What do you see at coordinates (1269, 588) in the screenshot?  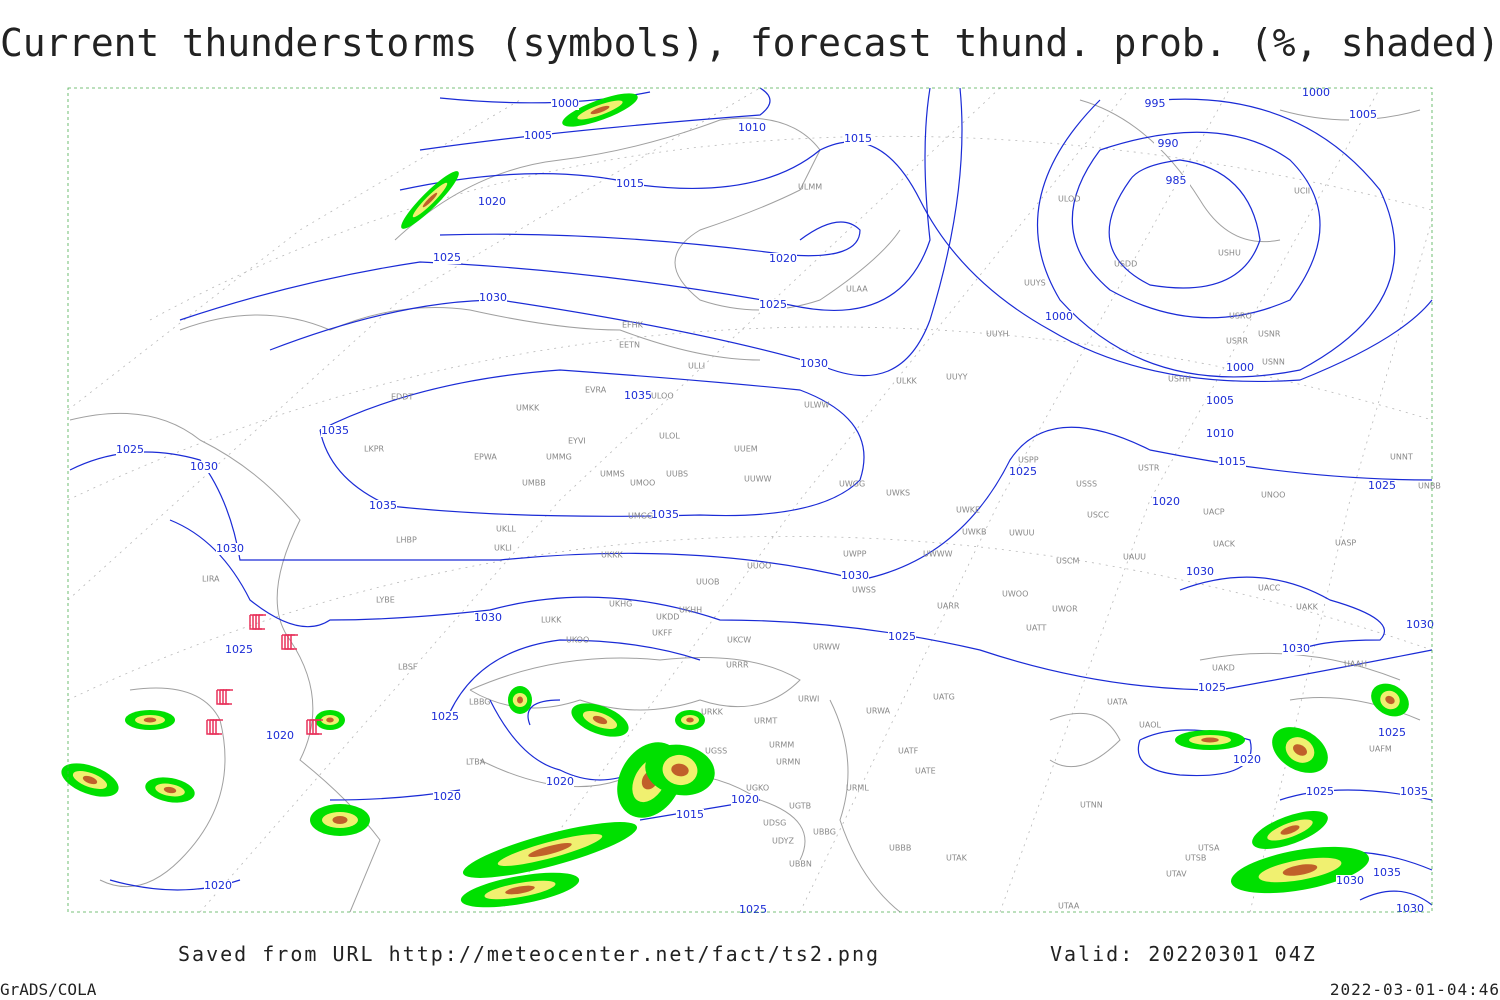 I see `station-code: UACC` at bounding box center [1269, 588].